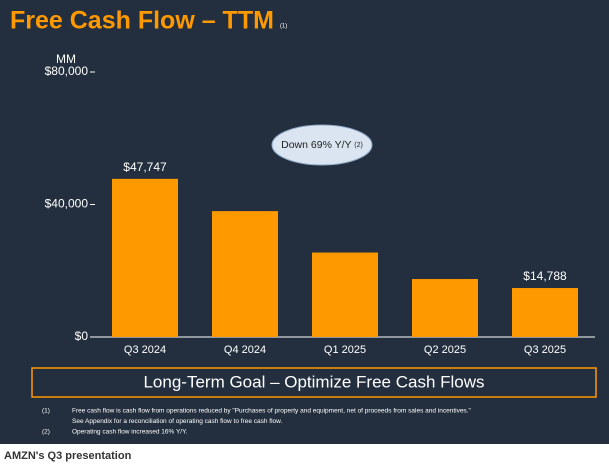 This screenshot has width=609, height=468. Describe the element at coordinates (142, 21) in the screenshot. I see `chart-title: Free Cash Flow – TTM` at that location.